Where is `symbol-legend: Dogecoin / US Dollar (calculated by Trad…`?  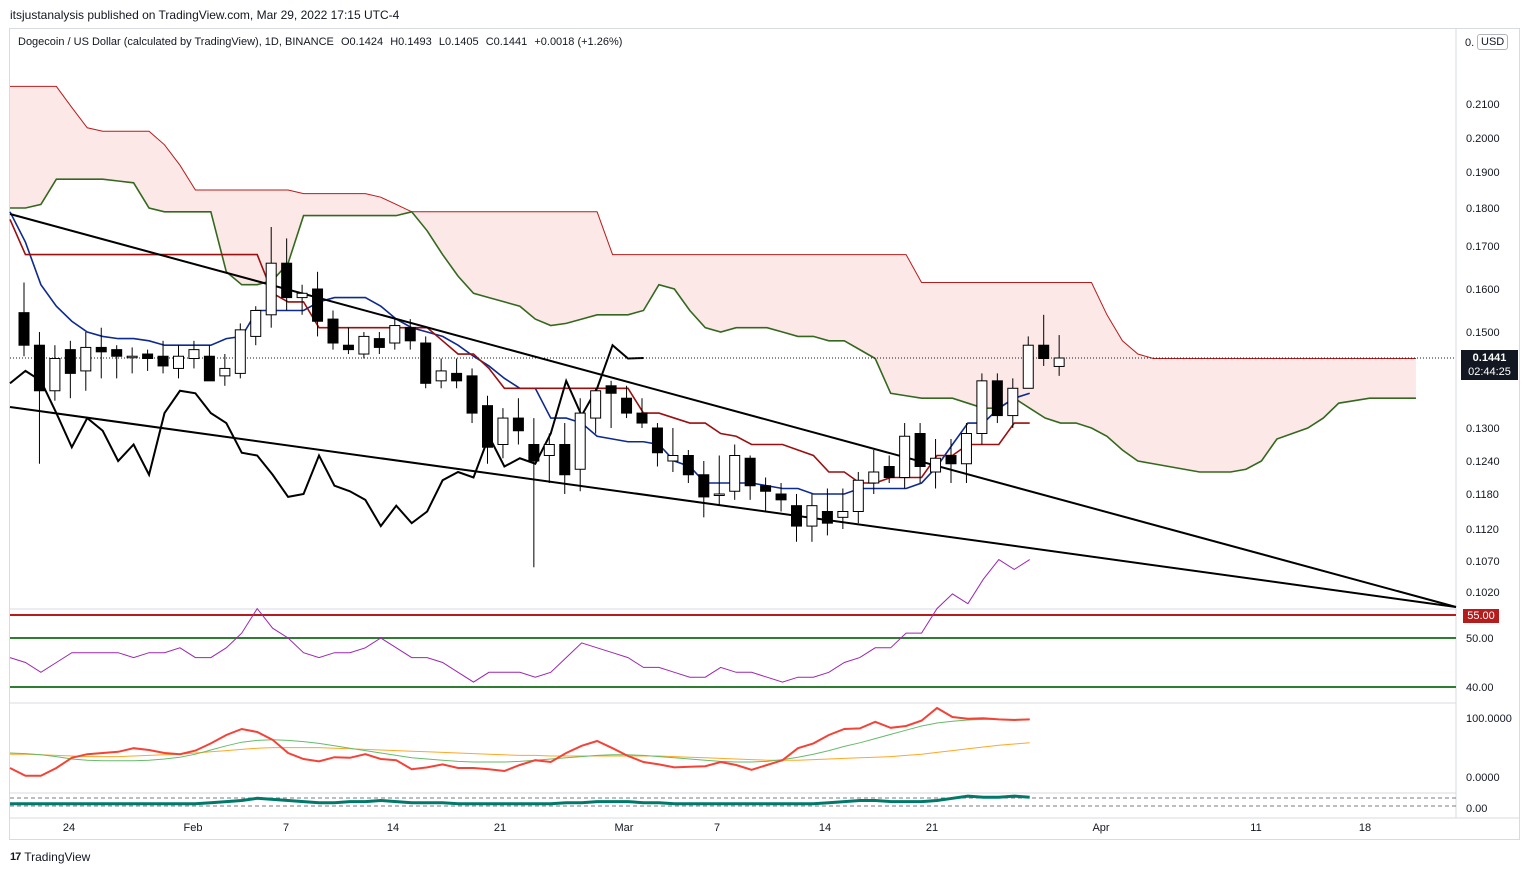 symbol-legend: Dogecoin / US Dollar (calculated by Trad… is located at coordinates (322, 42).